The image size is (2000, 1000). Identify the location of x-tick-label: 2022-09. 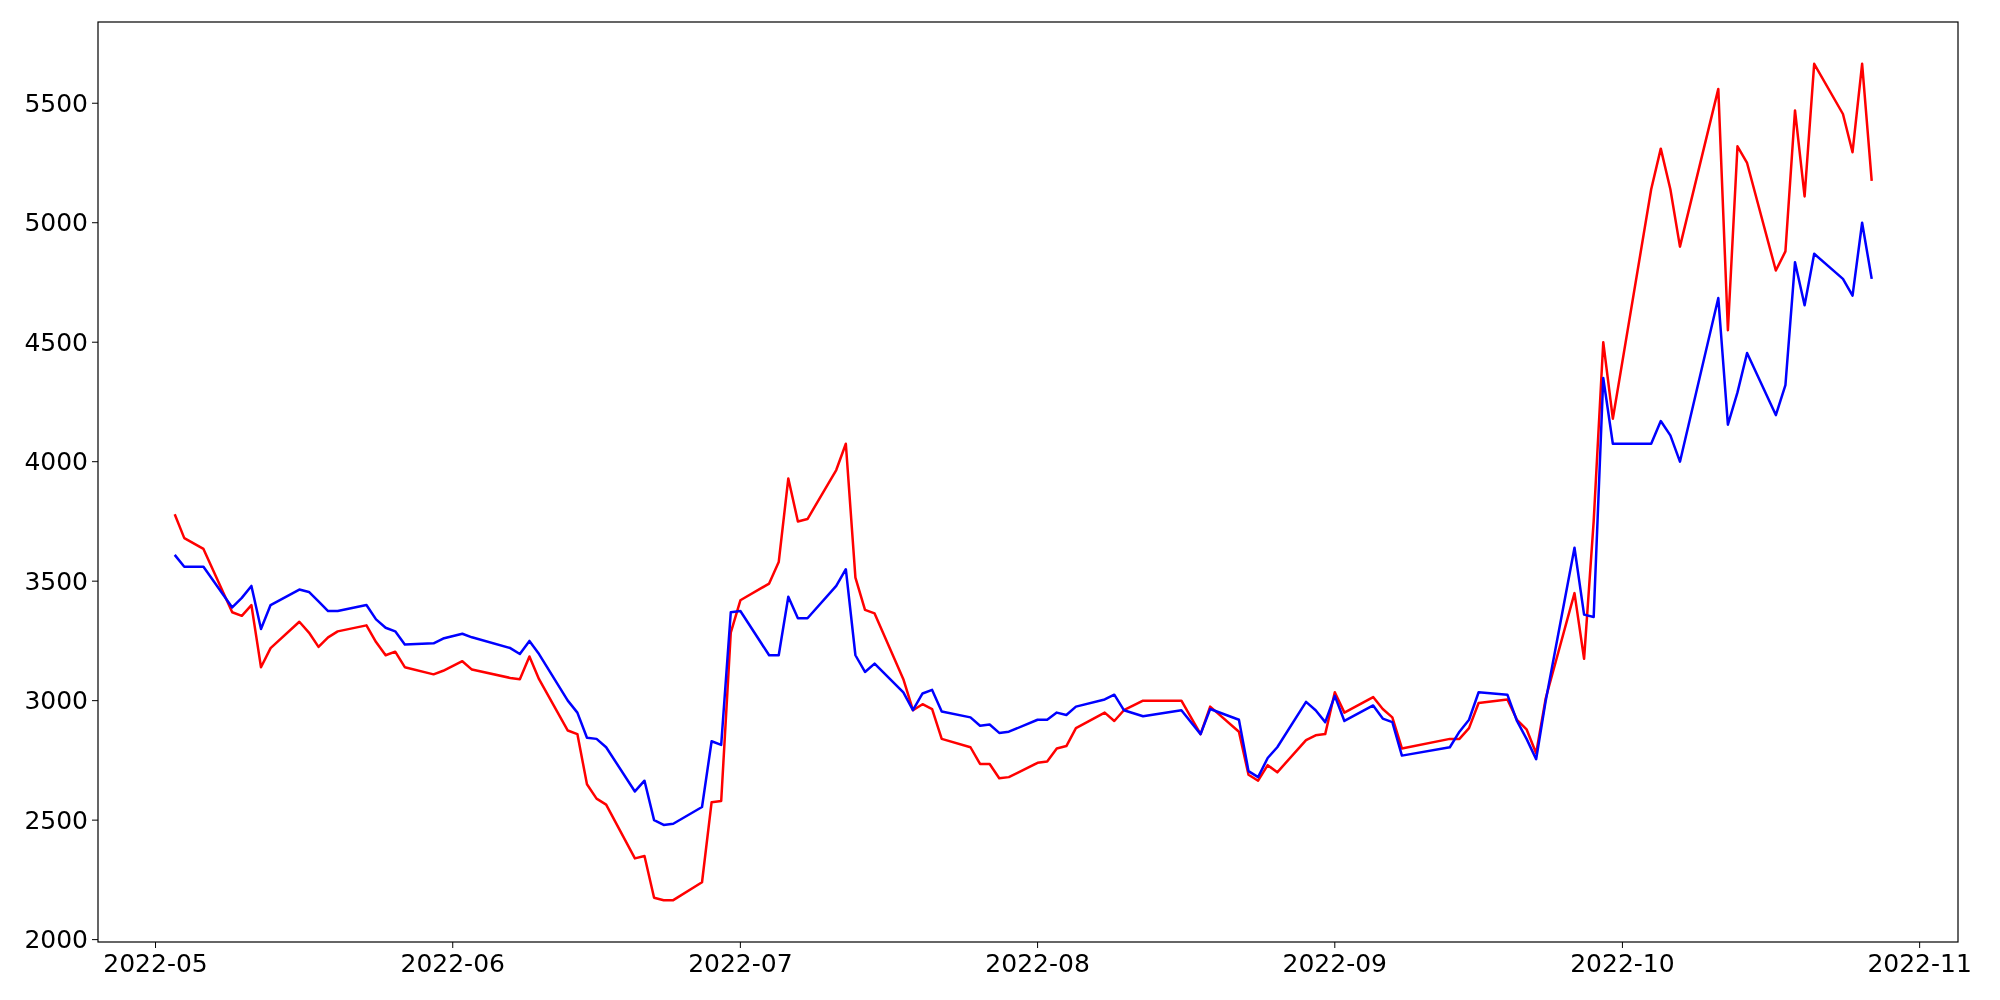
(1335, 963).